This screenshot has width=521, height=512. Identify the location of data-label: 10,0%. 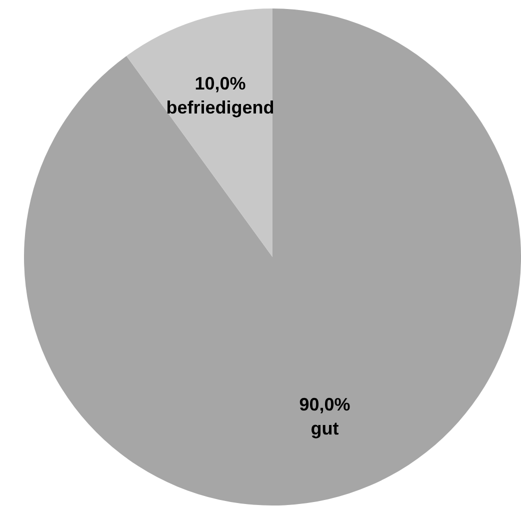
(220, 83).